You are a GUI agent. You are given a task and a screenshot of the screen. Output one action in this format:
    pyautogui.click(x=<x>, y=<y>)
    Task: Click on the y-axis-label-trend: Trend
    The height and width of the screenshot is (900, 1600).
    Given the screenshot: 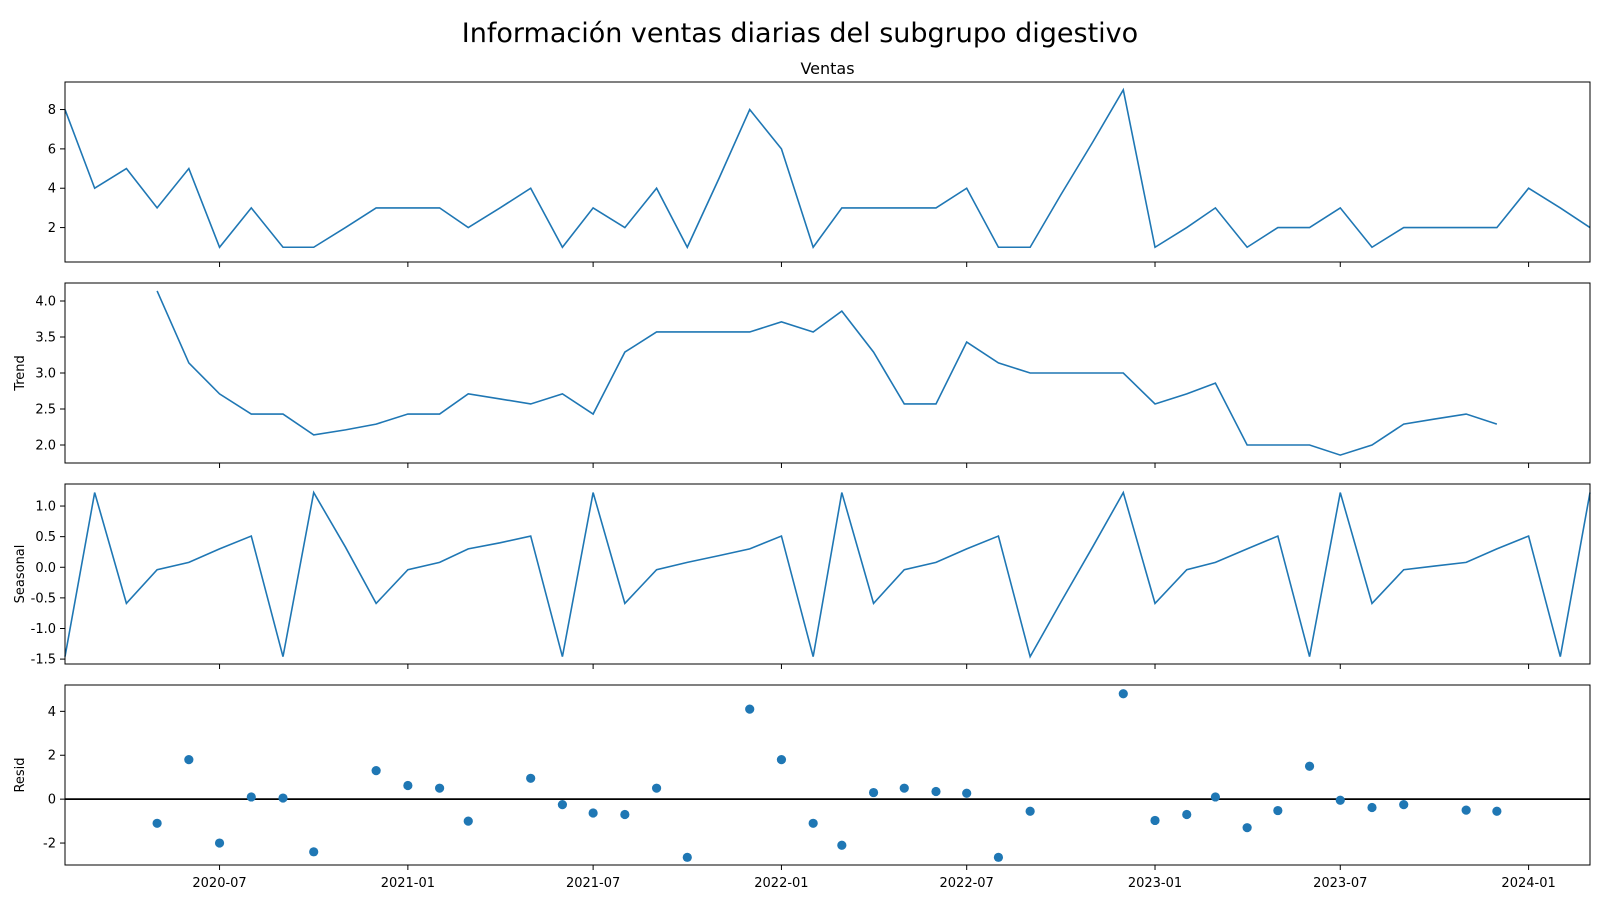 What is the action you would take?
    pyautogui.click(x=20, y=373)
    